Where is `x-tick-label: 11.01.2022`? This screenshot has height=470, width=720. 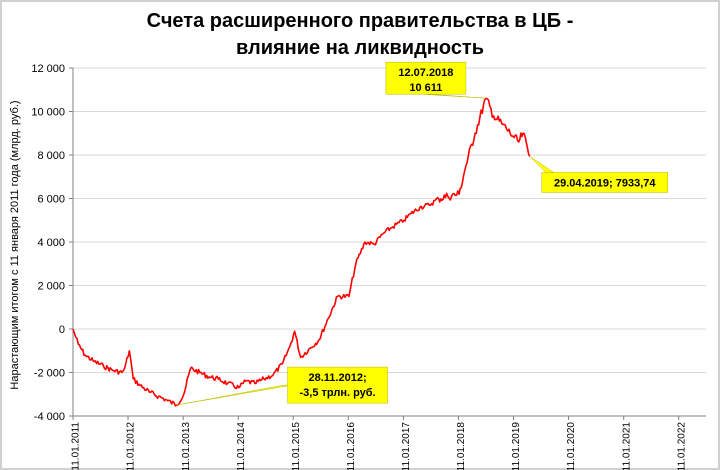
x-tick-label: 11.01.2022 is located at coordinates (681, 446).